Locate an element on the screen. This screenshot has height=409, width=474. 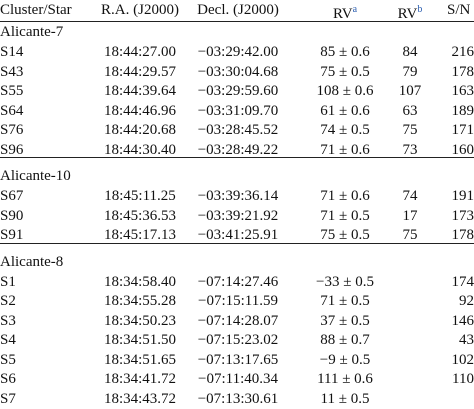
table-cell: −03:31:09.70 is located at coordinates (238, 110).